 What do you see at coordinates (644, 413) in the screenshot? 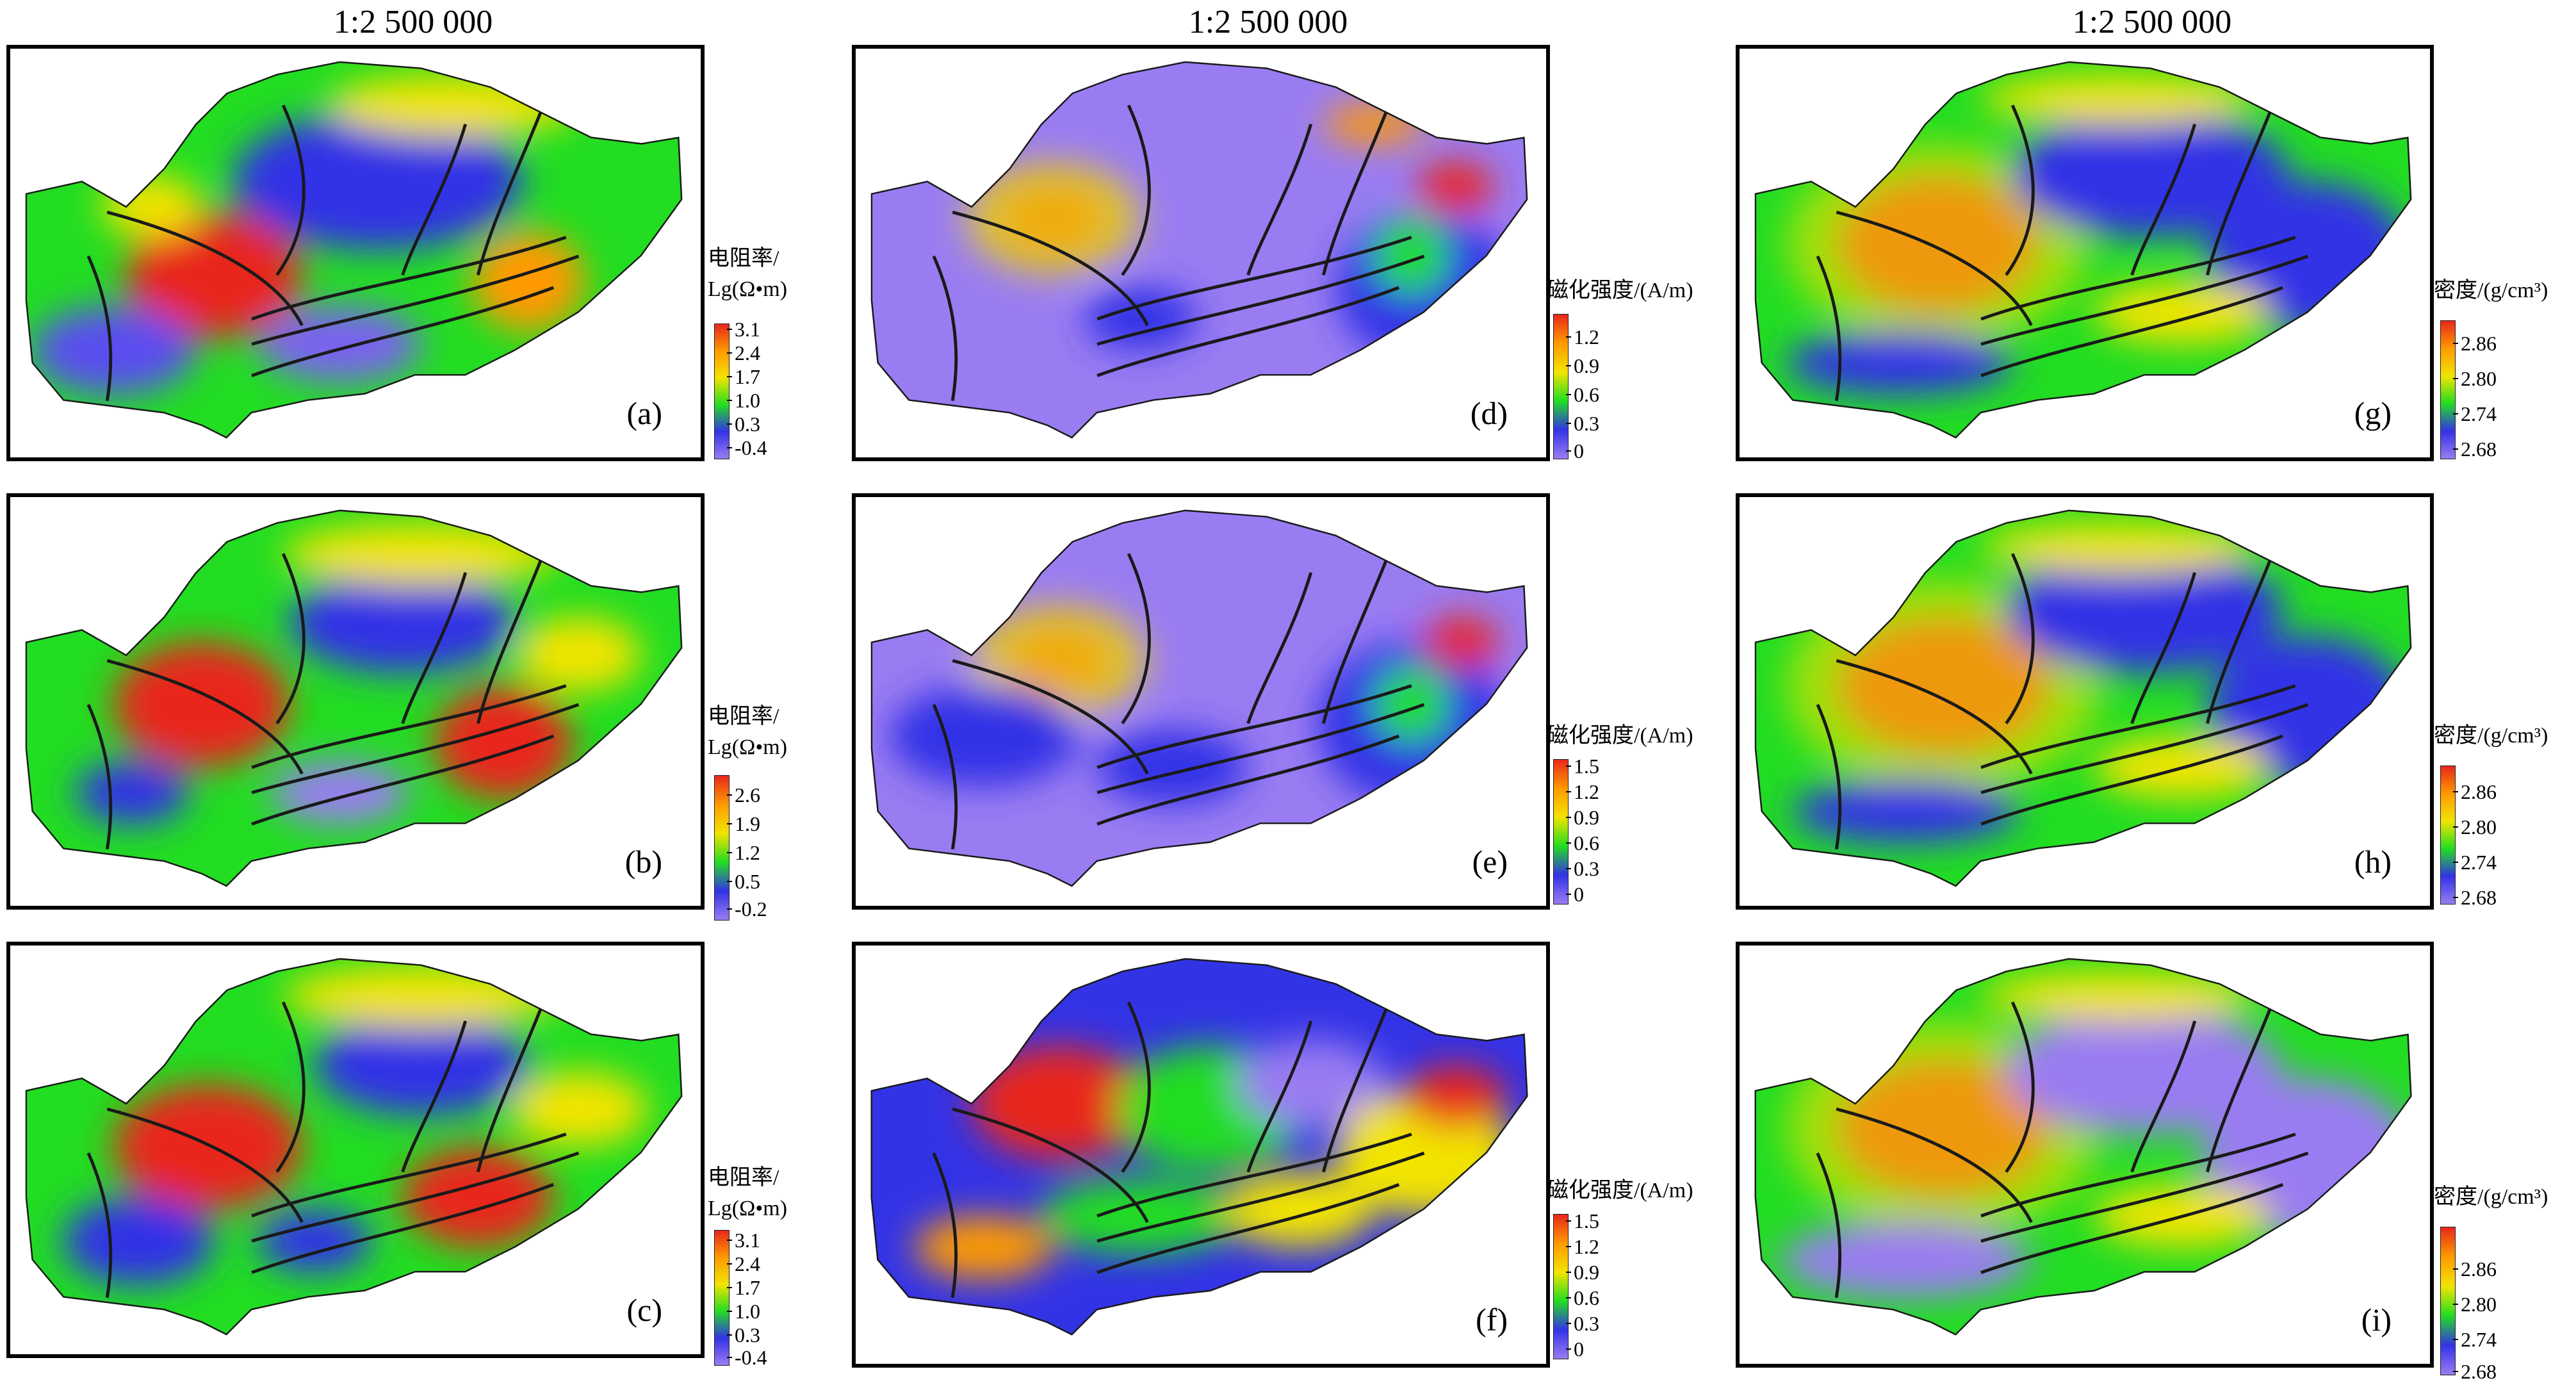
I see `panel-label: (a)` at bounding box center [644, 413].